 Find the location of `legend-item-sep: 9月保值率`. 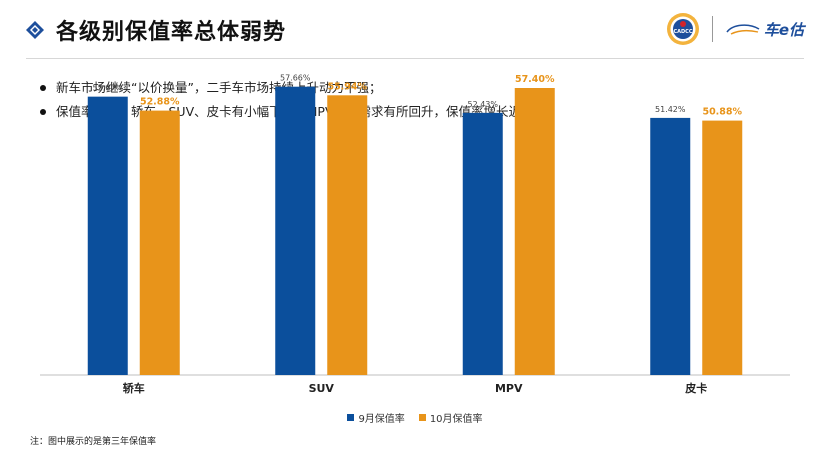

legend-item-sep: 9月保值率 is located at coordinates (376, 417).